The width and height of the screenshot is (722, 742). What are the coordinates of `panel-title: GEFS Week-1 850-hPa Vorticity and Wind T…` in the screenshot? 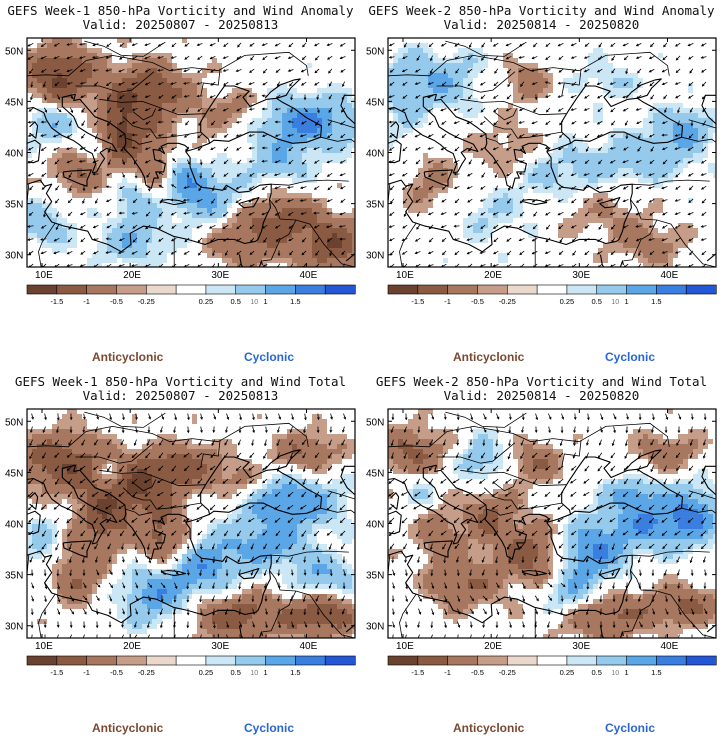 It's located at (180, 381).